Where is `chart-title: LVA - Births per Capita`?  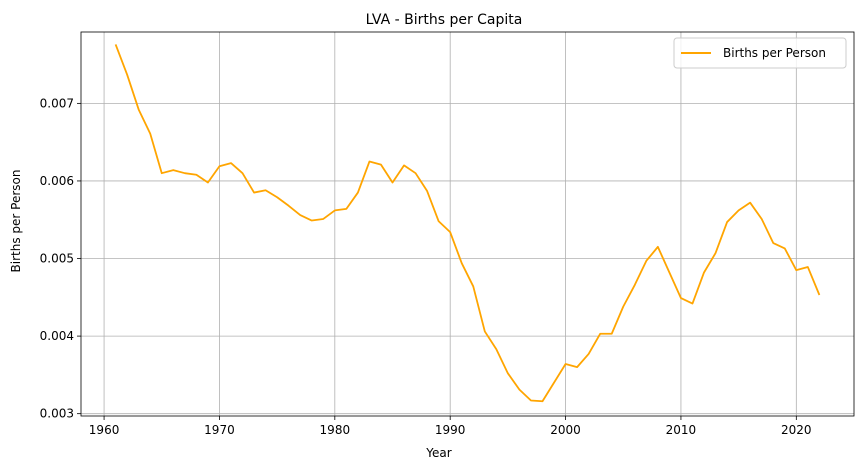 chart-title: LVA - Births per Capita is located at coordinates (444, 20).